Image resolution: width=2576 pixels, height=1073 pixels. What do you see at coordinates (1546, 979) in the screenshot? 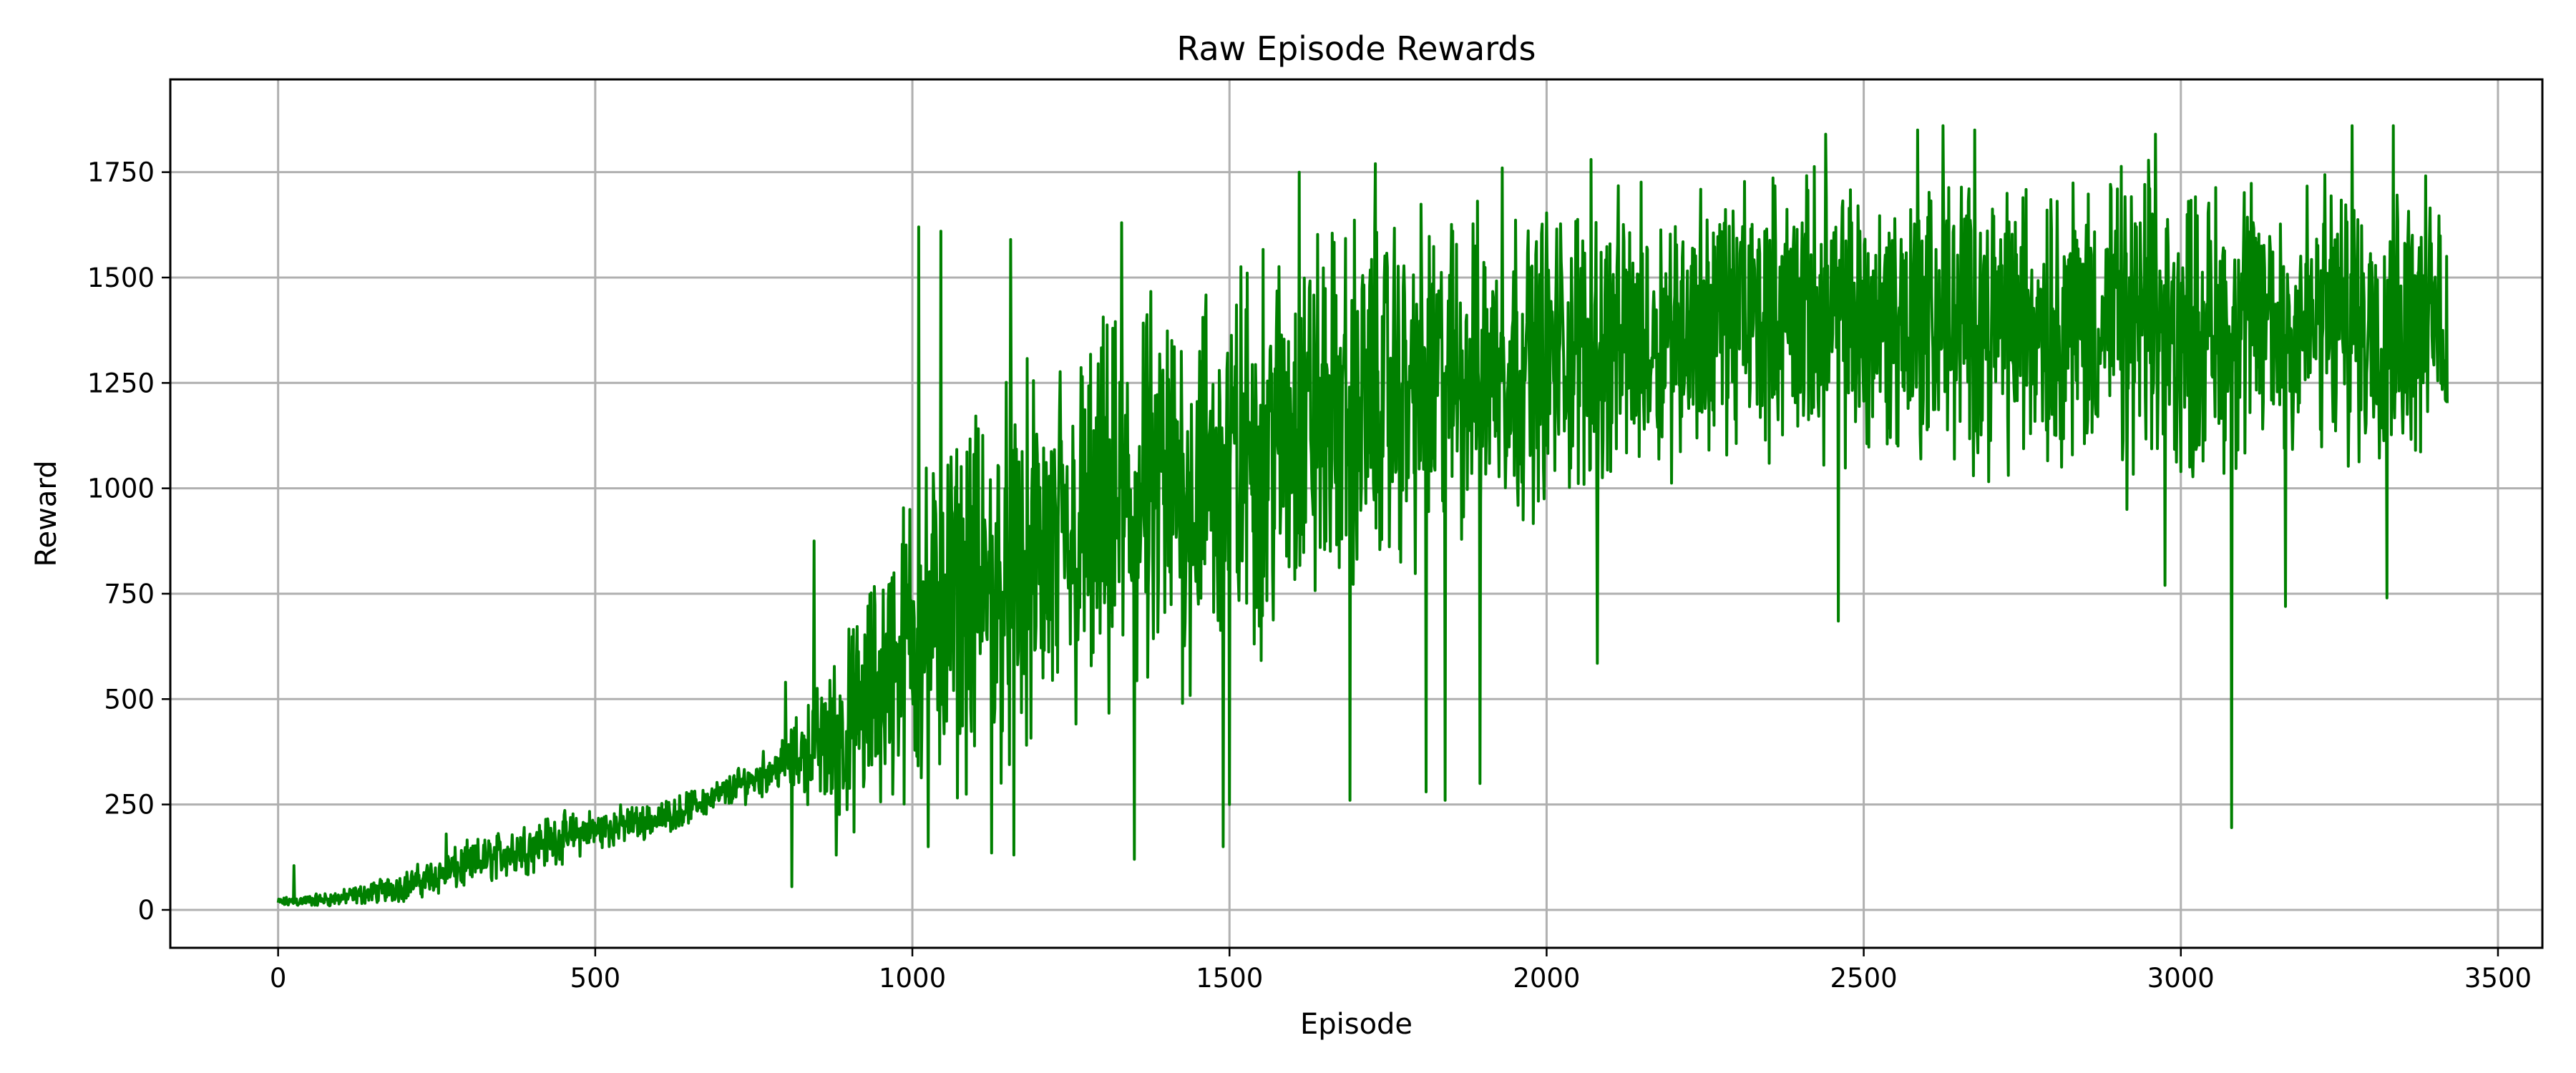
I see `x-tick-label: 2000` at bounding box center [1546, 979].